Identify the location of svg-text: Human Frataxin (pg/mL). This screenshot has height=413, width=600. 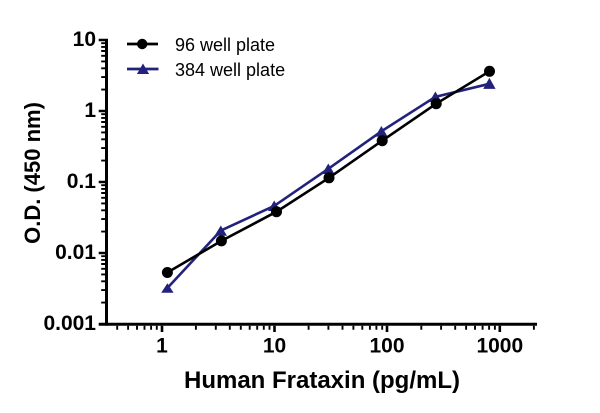
(322, 380).